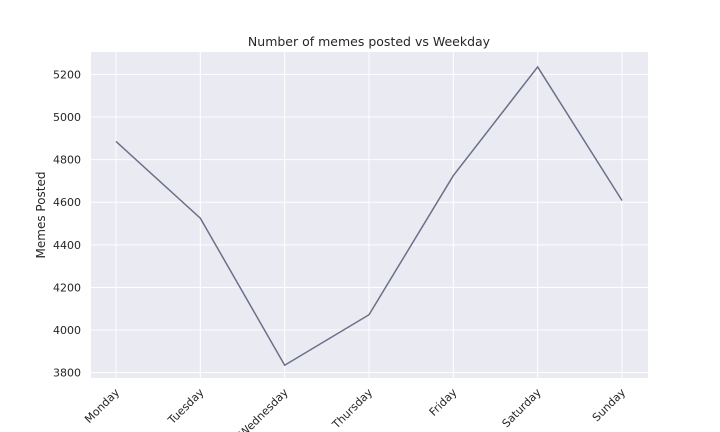  I want to click on x-tick-label: Wednesday, so click(264, 409).